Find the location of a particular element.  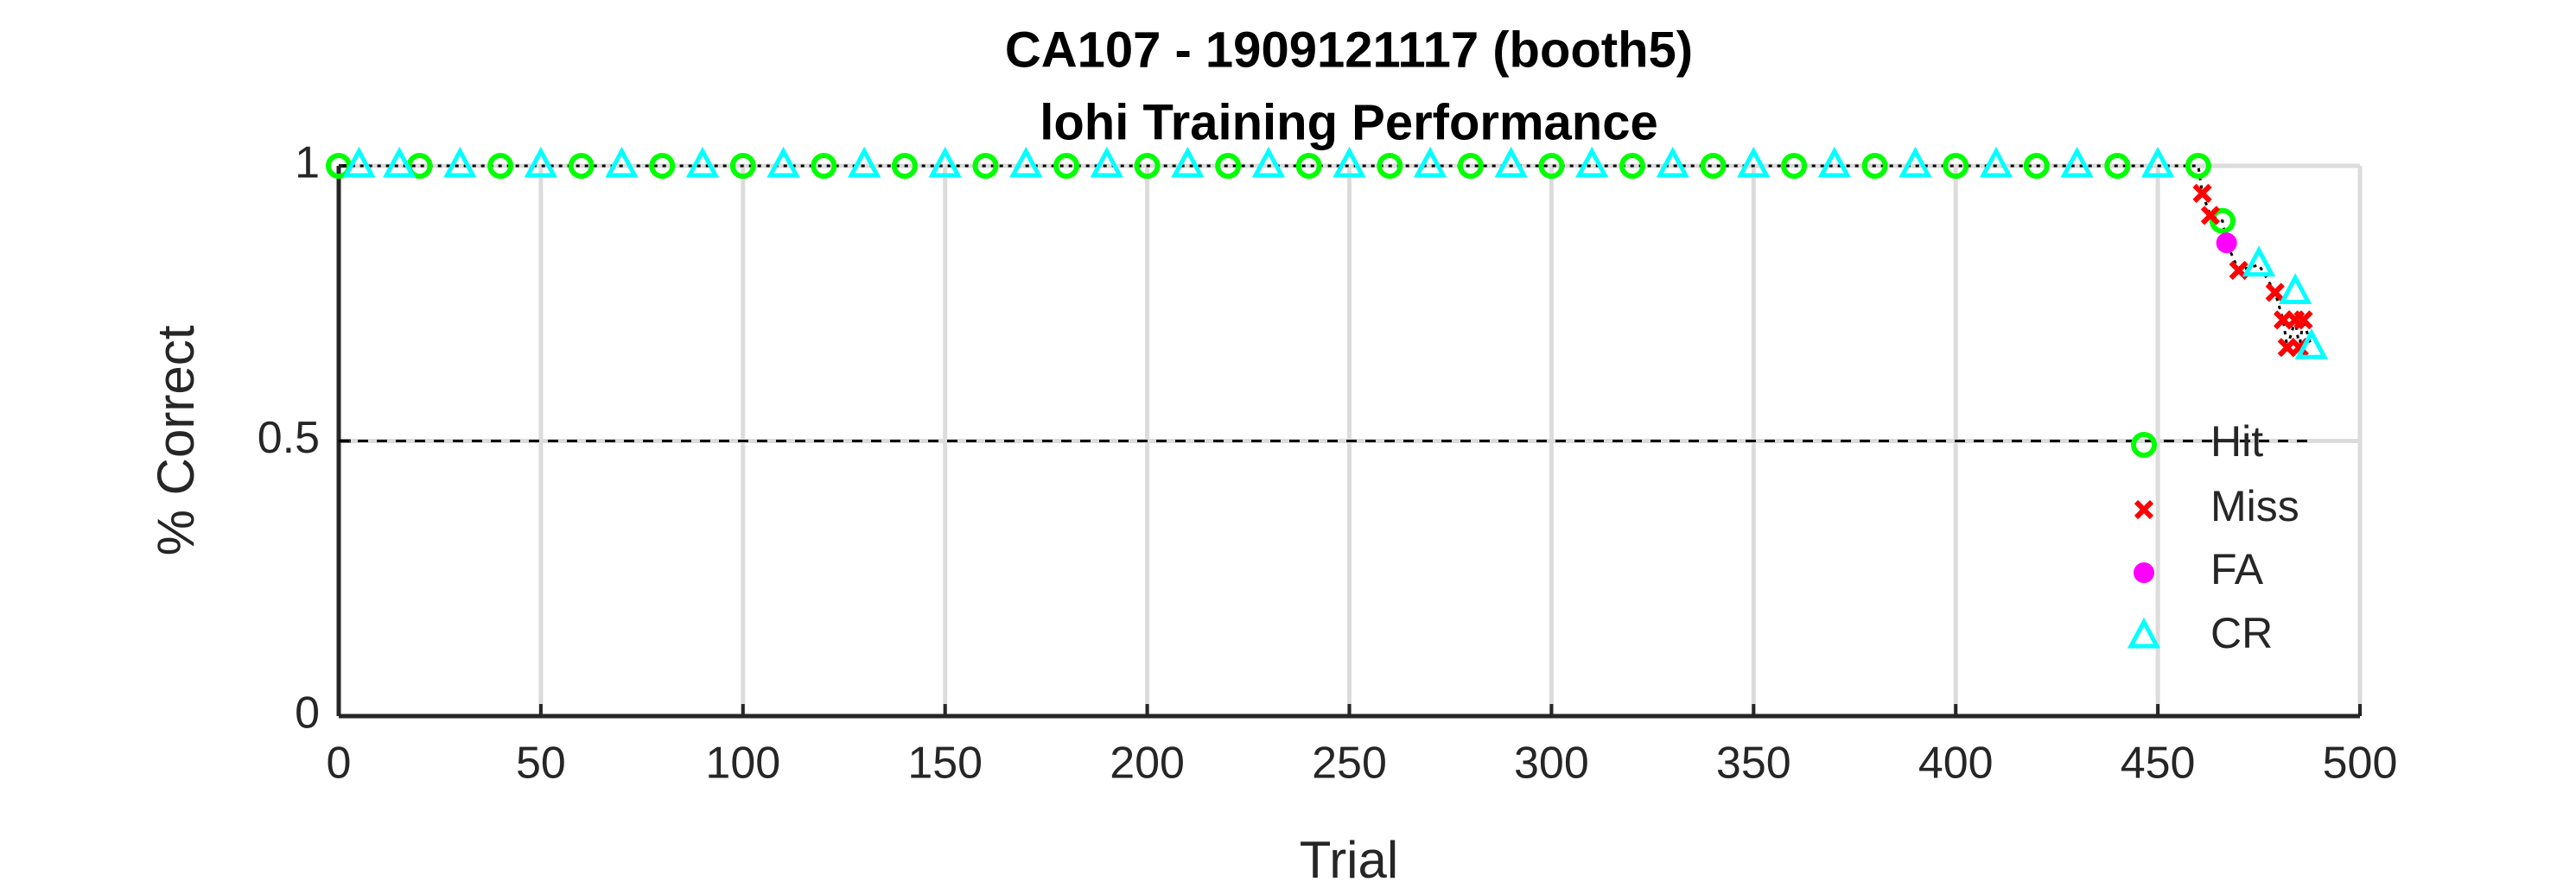

y-tick-label: 1 is located at coordinates (307, 163).